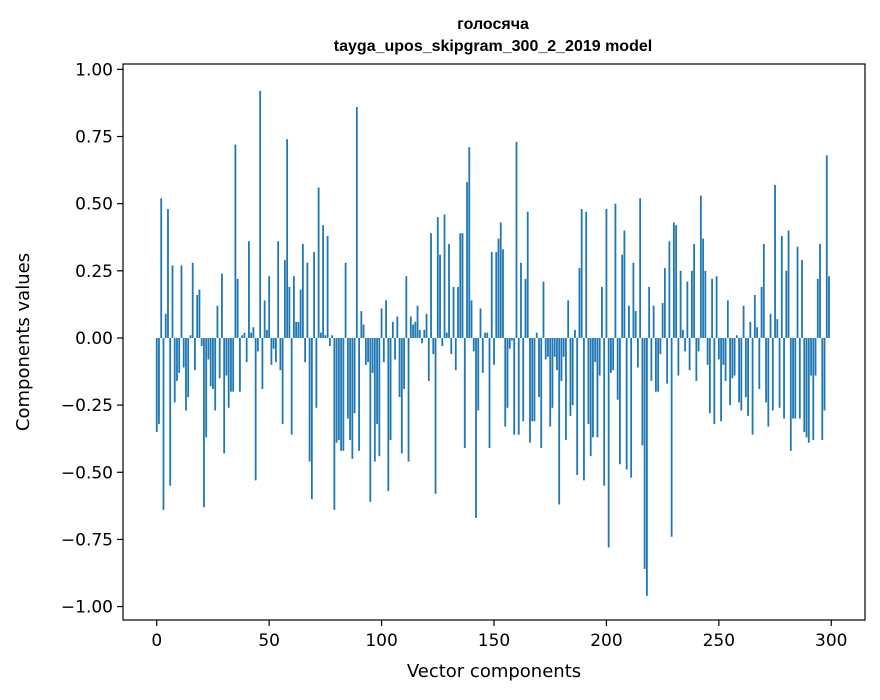  Describe the element at coordinates (499, 635) in the screenshot. I see `x-axis: 0 50 100 150 200 250 300` at that location.